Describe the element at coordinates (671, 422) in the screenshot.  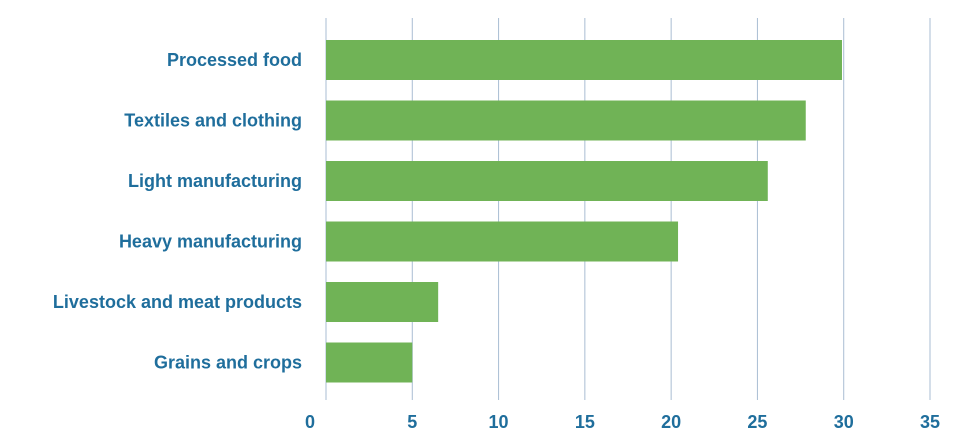
I see `x-tick-label: 20` at that location.